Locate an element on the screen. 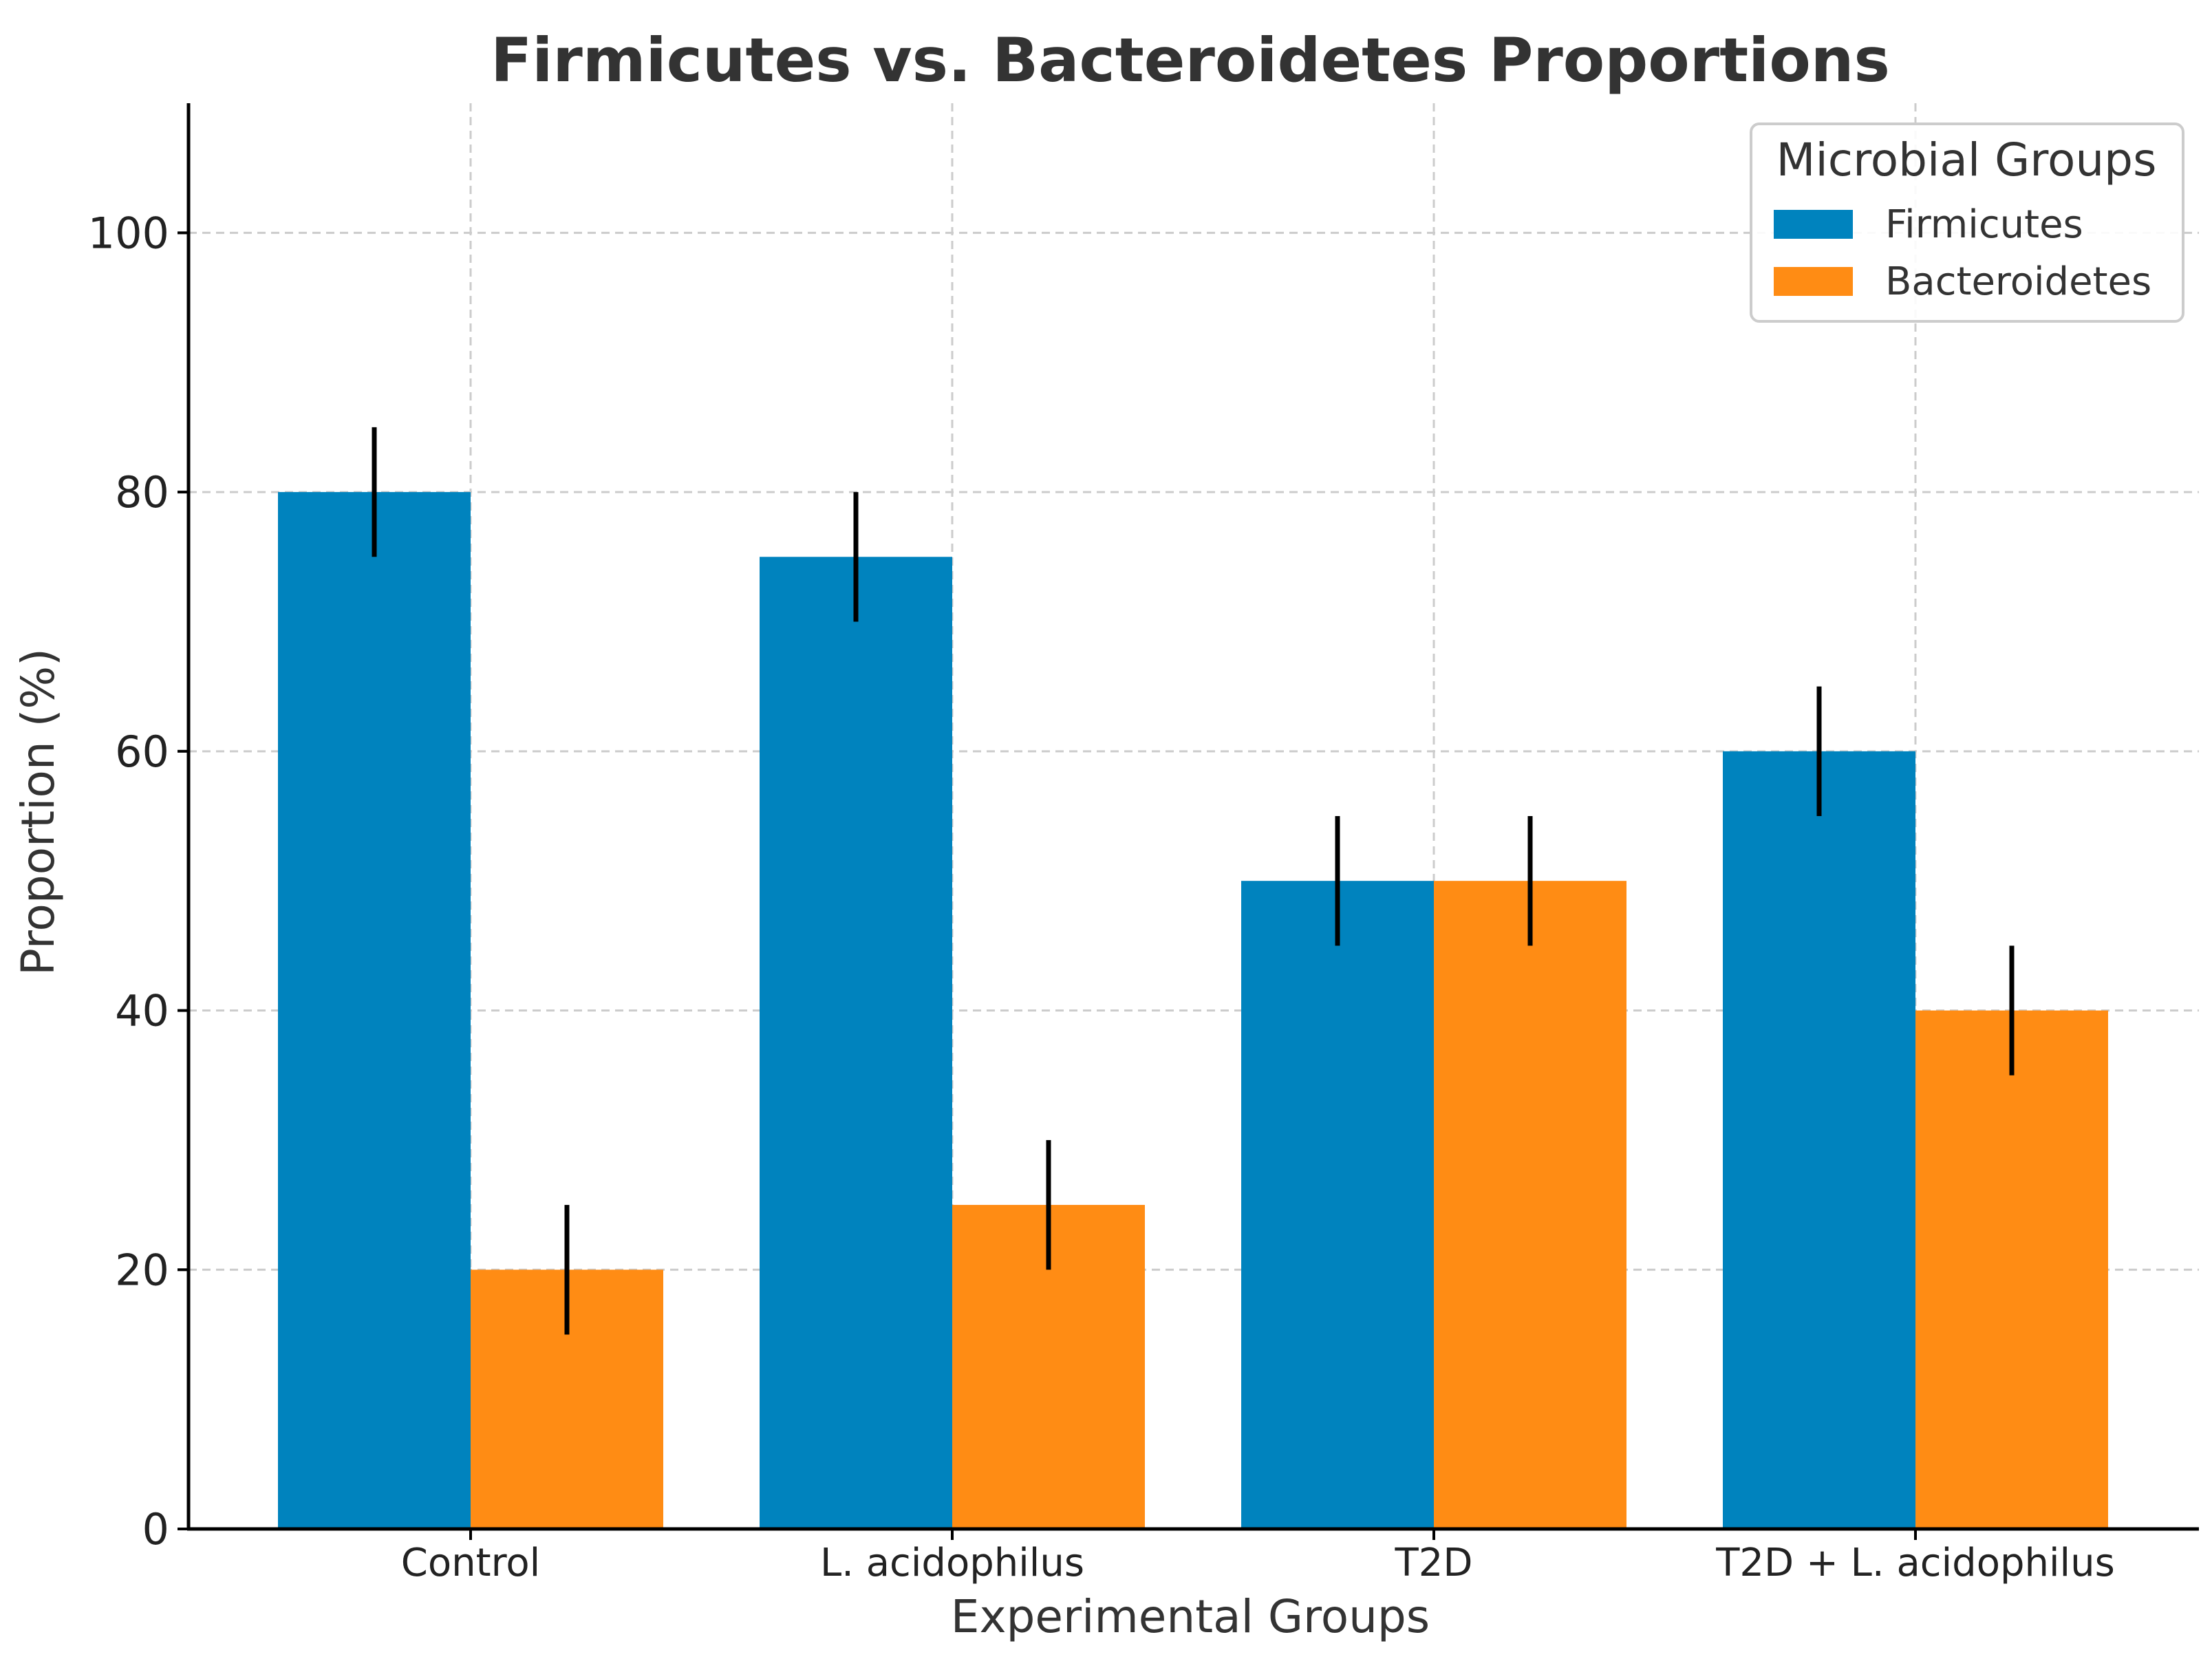 This screenshot has width=2212, height=1659. legend-swatch-bacteroidetes is located at coordinates (1813, 281).